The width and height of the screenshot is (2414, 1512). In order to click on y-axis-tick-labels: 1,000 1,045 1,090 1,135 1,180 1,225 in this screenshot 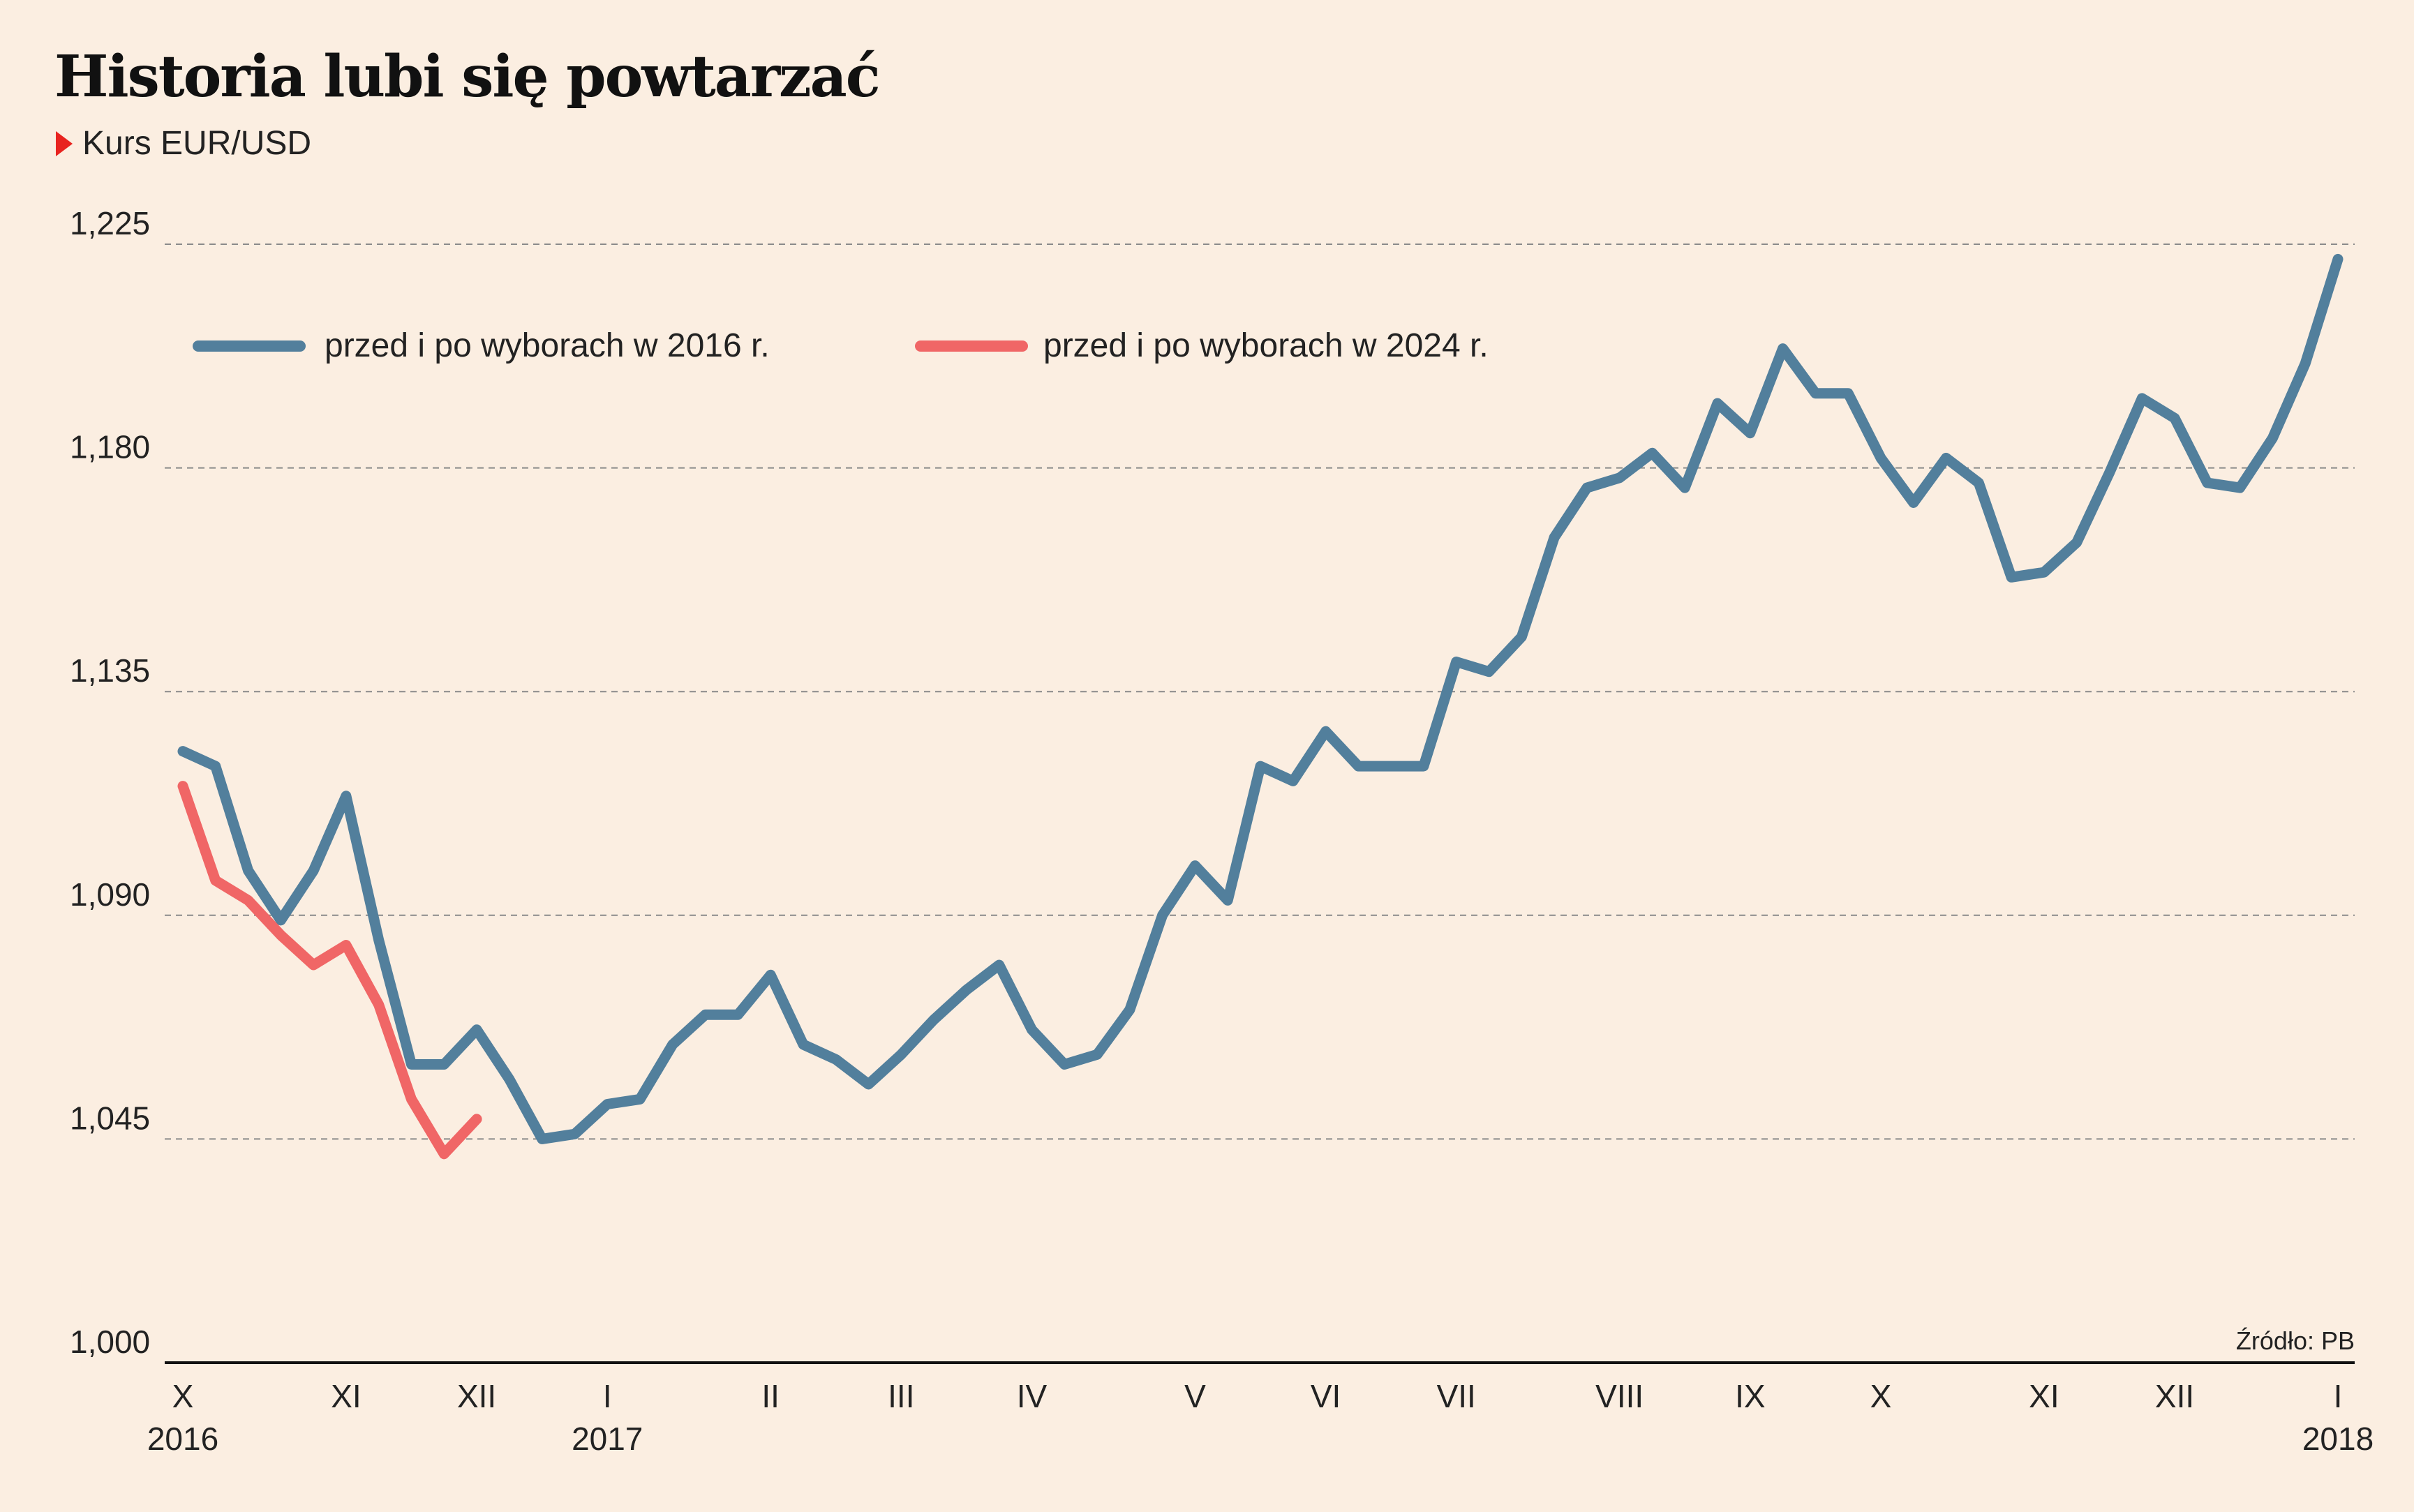, I will do `click(110, 782)`.